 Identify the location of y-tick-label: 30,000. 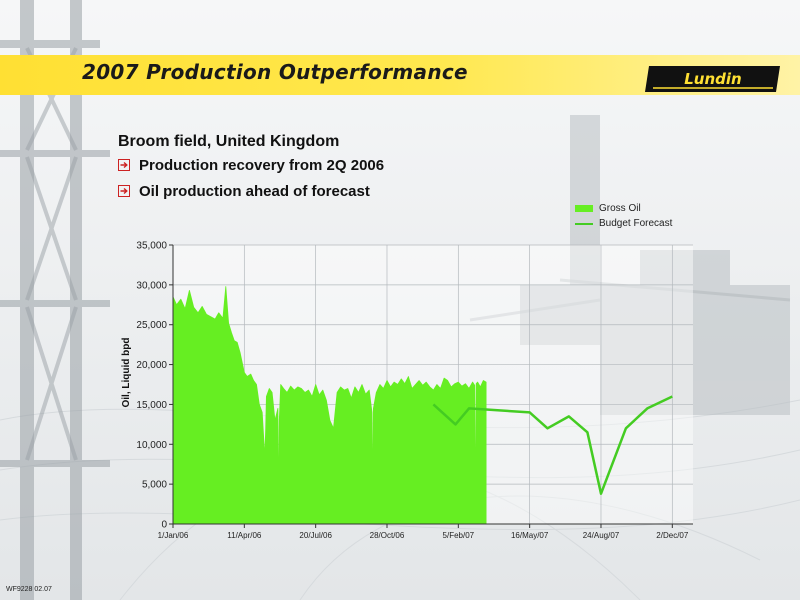
(151, 285).